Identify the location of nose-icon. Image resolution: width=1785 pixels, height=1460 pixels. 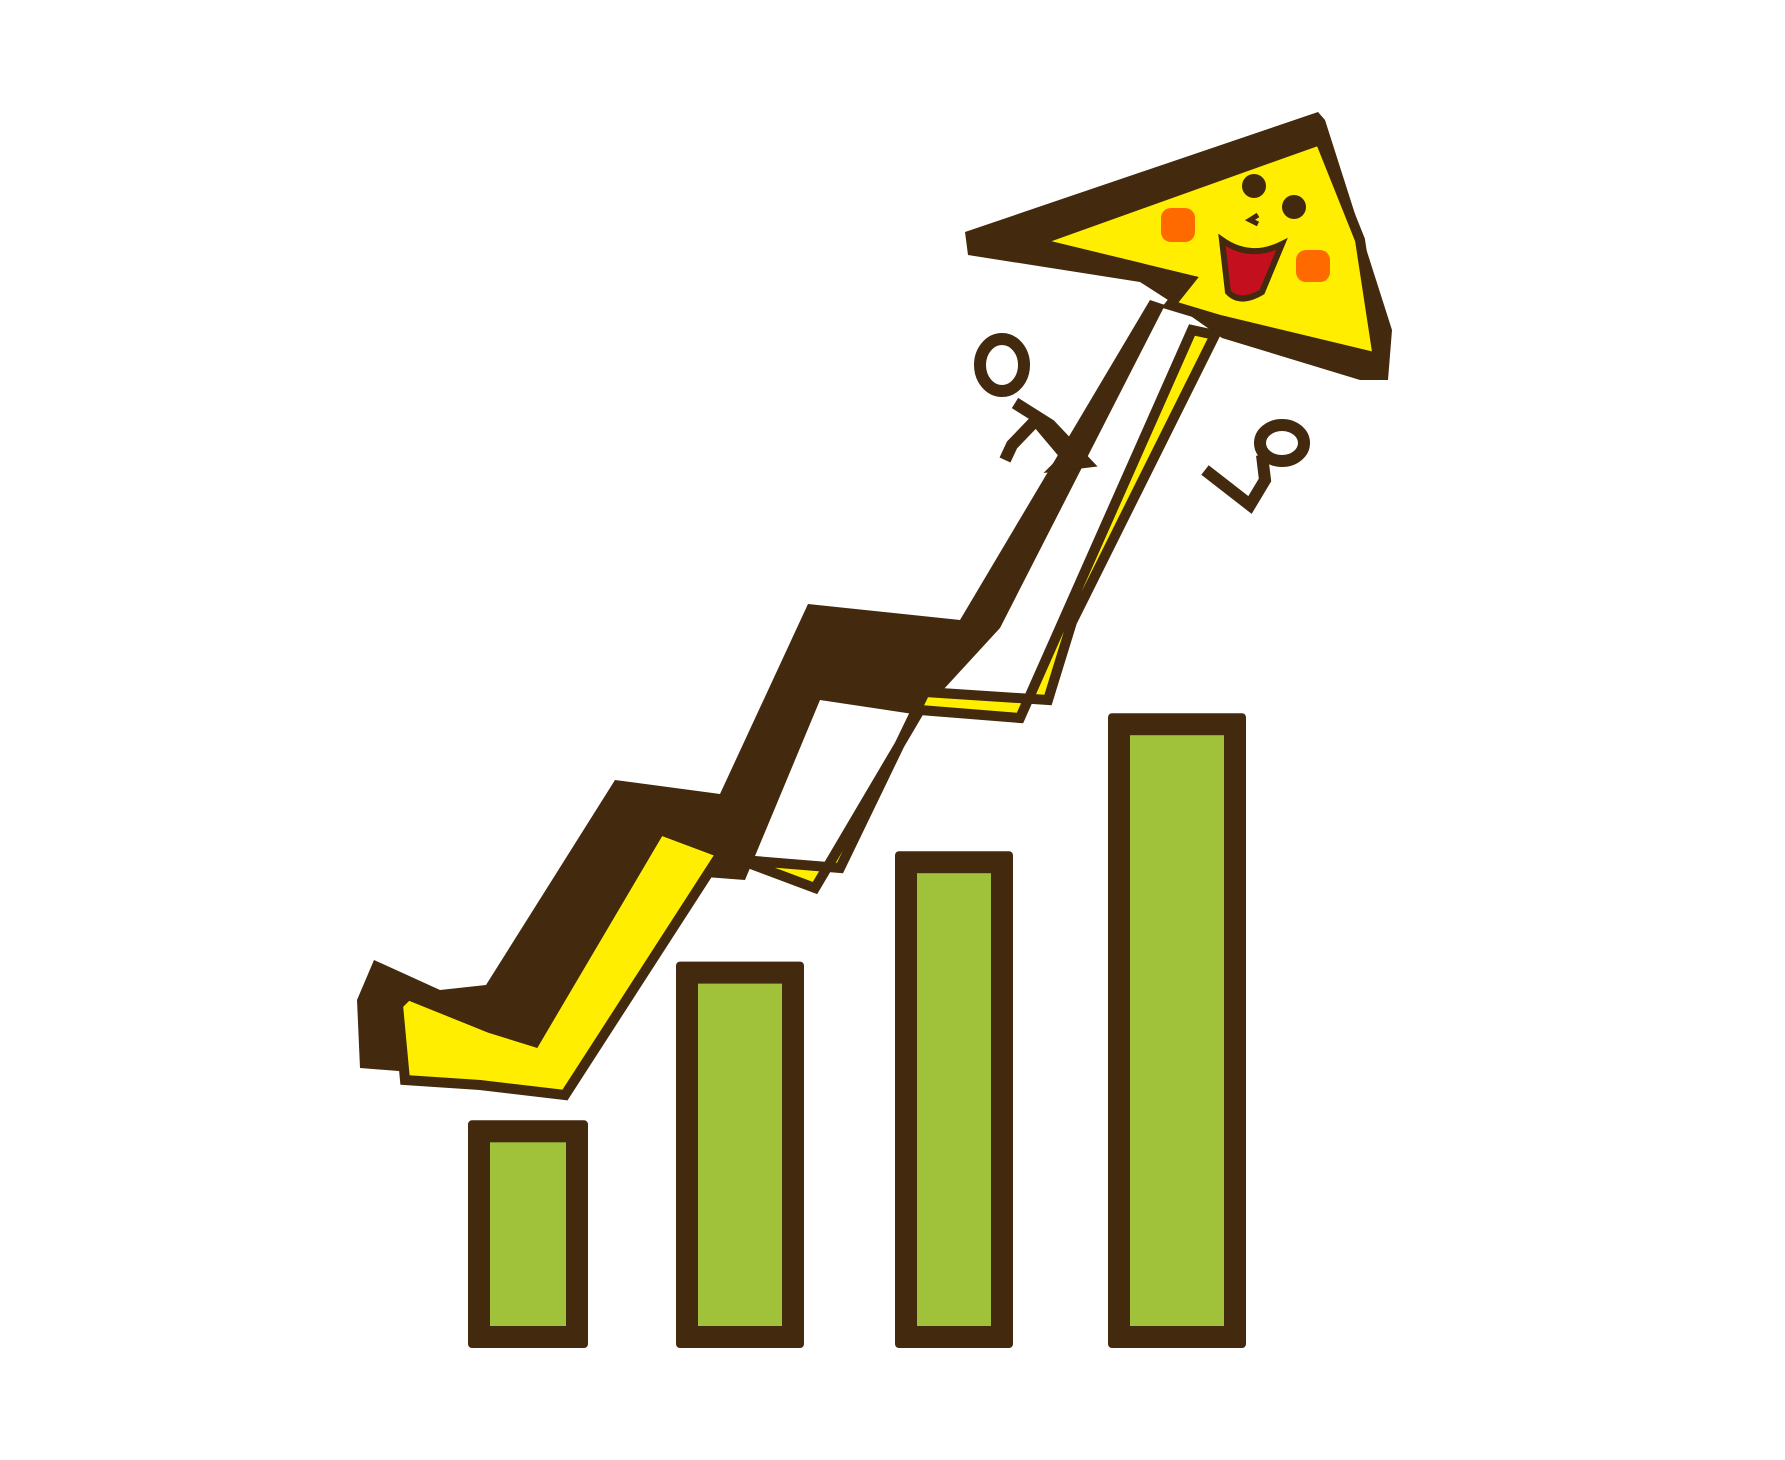
(1252, 219).